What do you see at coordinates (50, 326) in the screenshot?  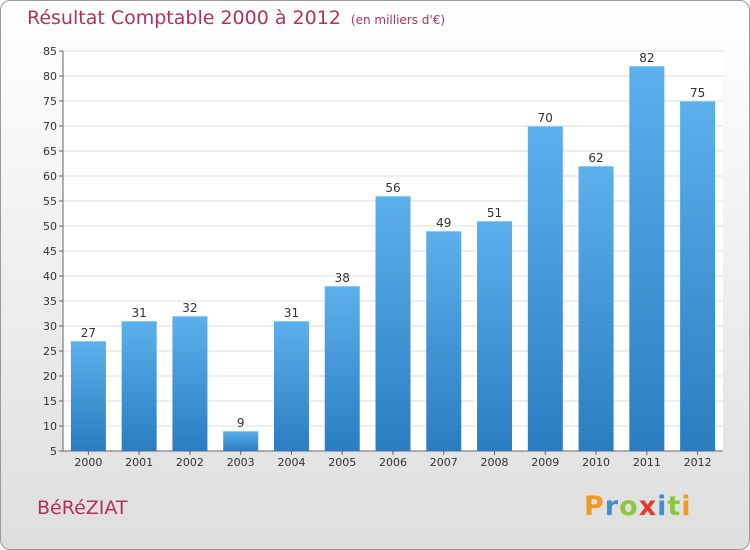 I see `y-tick-label: 30` at bounding box center [50, 326].